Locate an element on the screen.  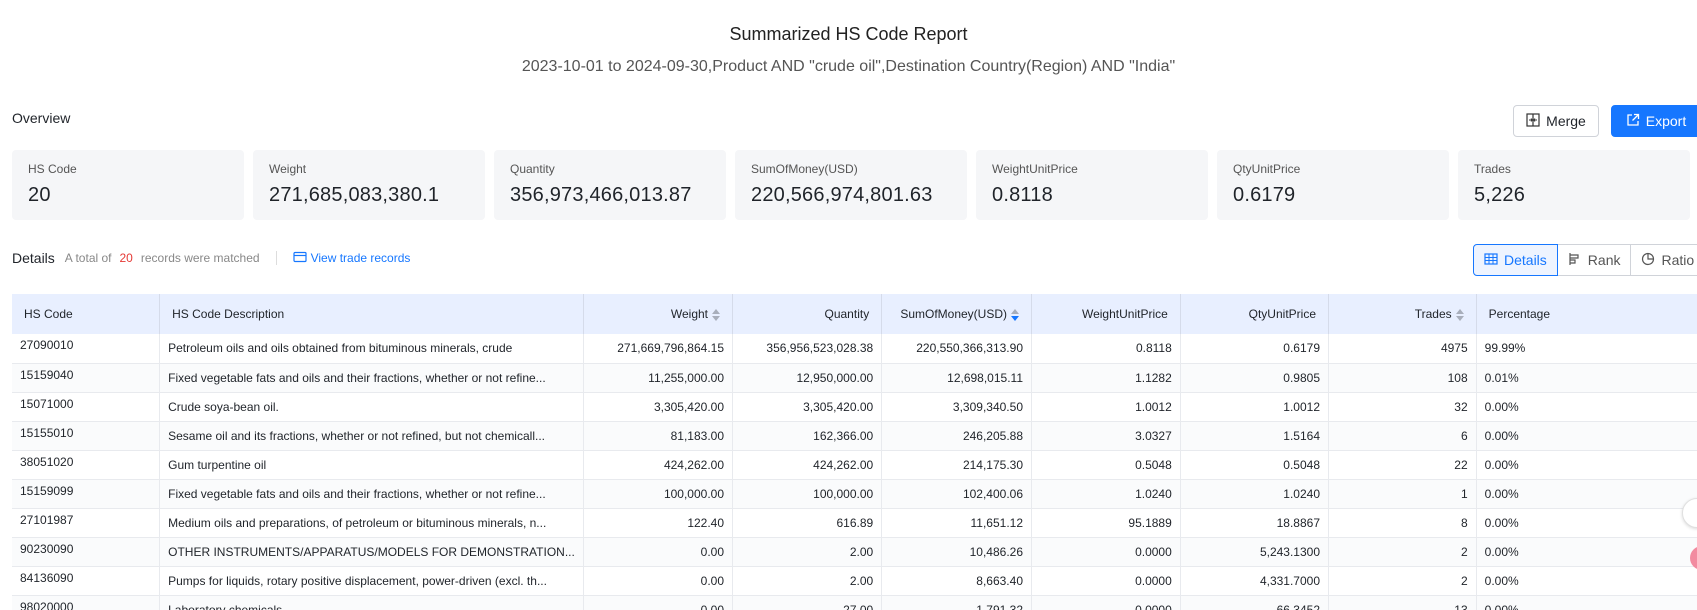
view-trade-records-link: View trade records is located at coordinates (351, 258).